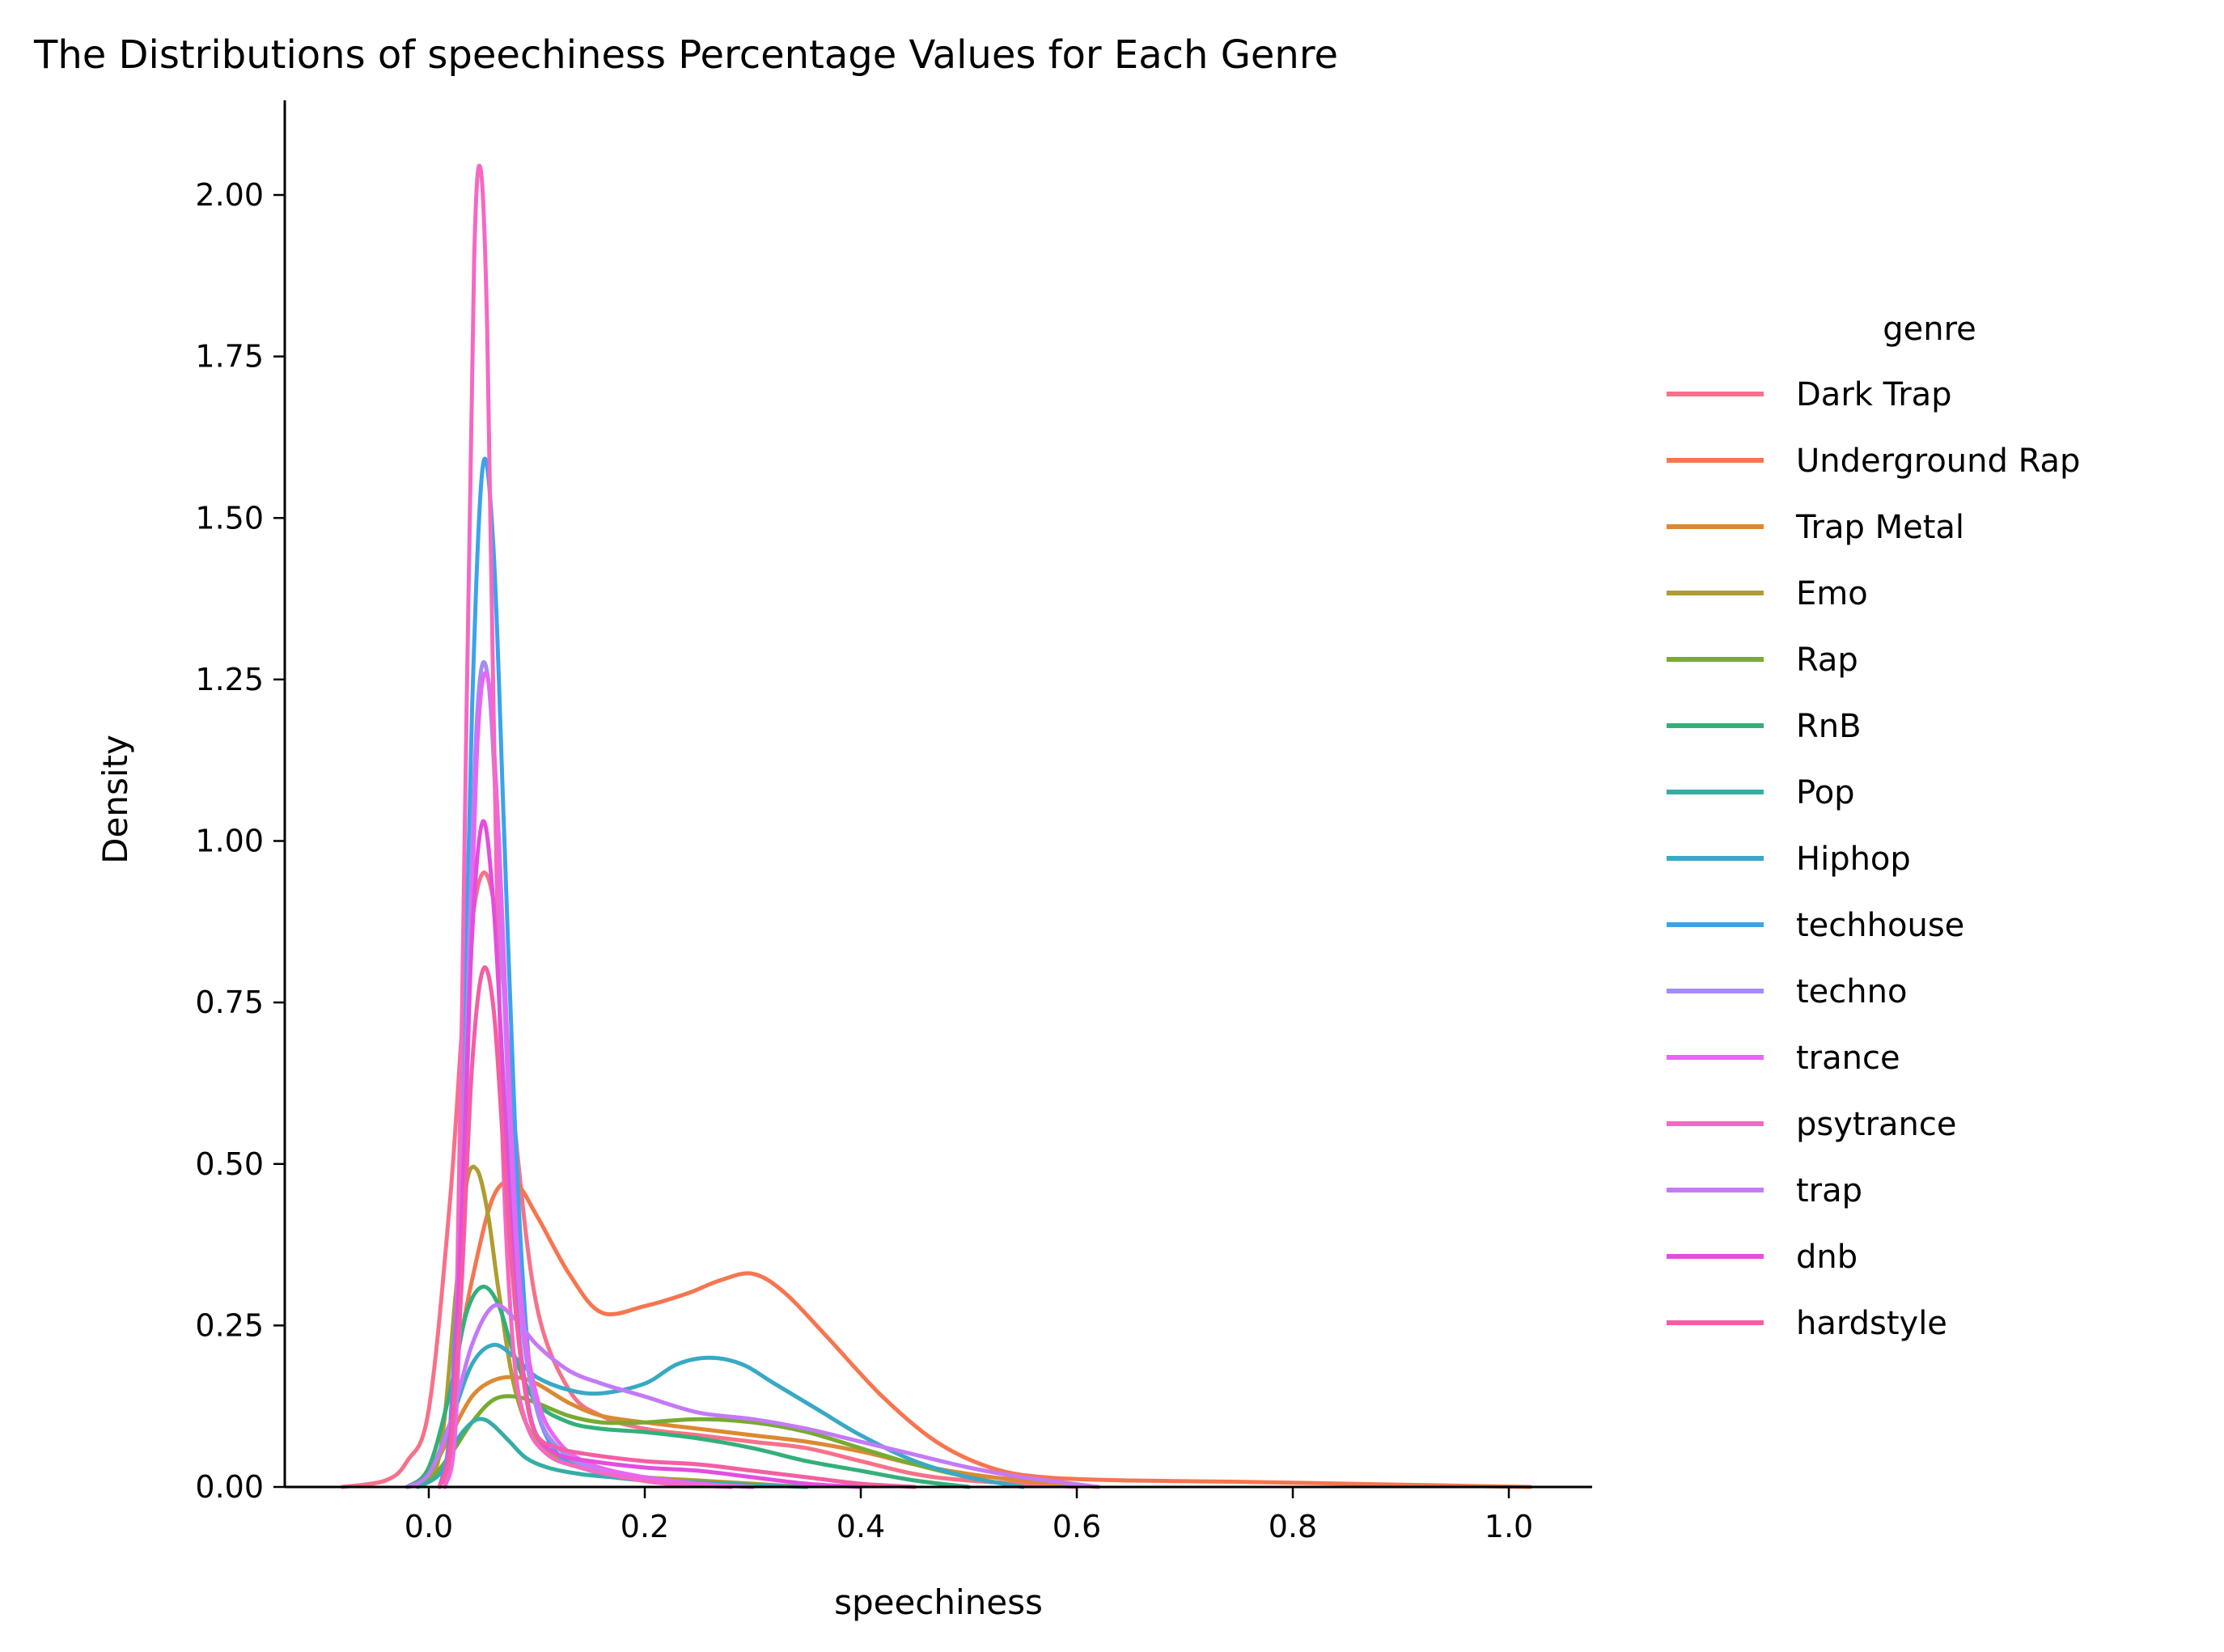 The height and width of the screenshot is (1652, 2224). Describe the element at coordinates (1077, 1526) in the screenshot. I see `x-tick-label: 0.6` at that location.